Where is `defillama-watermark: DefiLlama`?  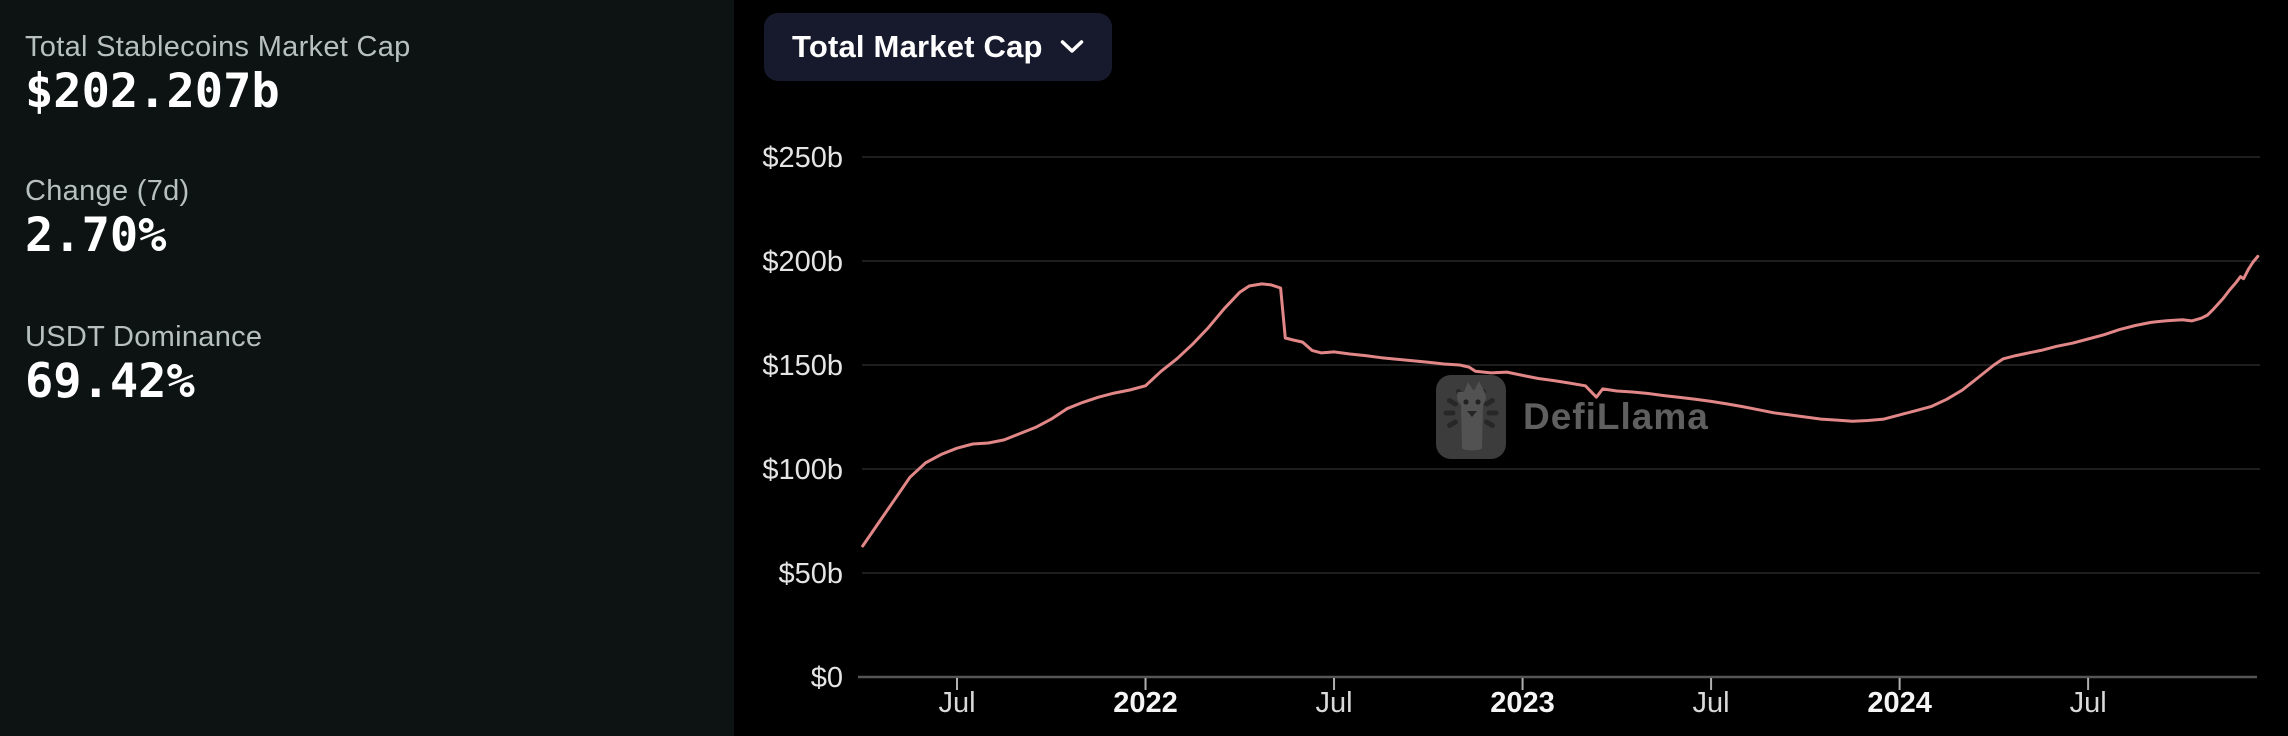
defillama-watermark: DefiLlama is located at coordinates (1572, 417).